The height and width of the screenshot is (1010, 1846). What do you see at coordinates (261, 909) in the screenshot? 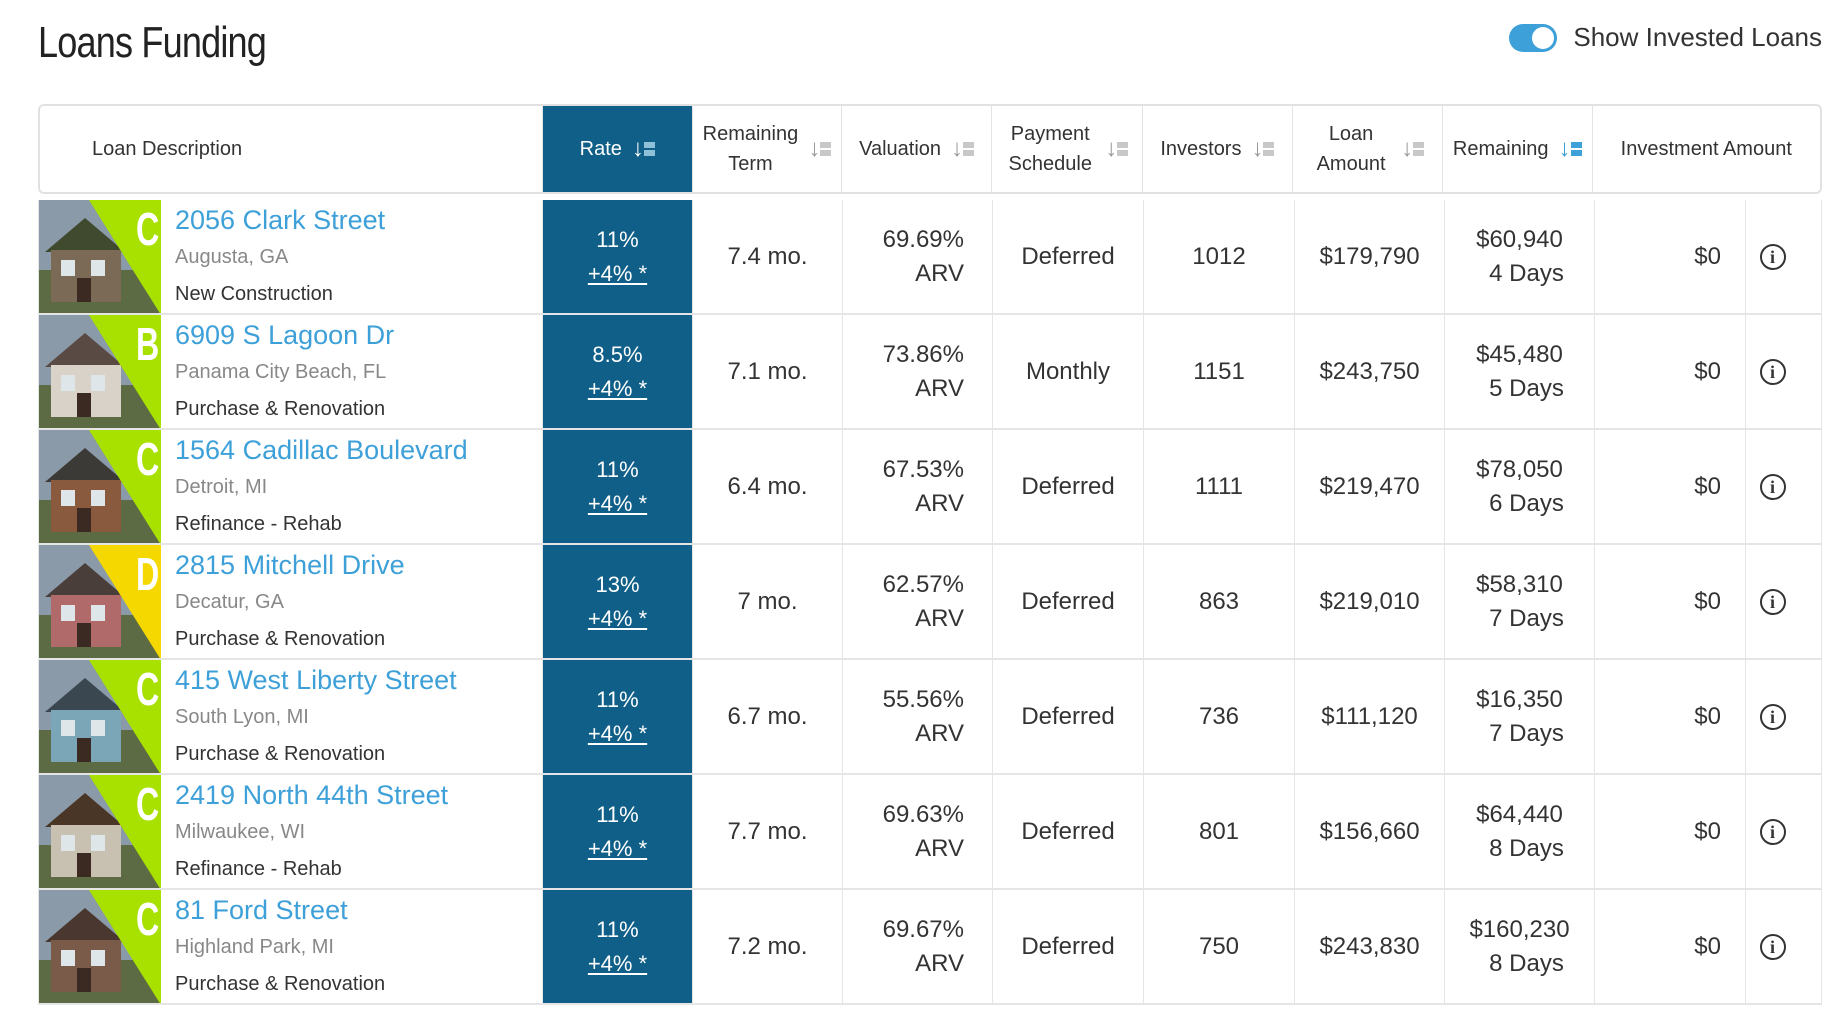
I see `loan-address-link: 81 Ford Street` at bounding box center [261, 909].